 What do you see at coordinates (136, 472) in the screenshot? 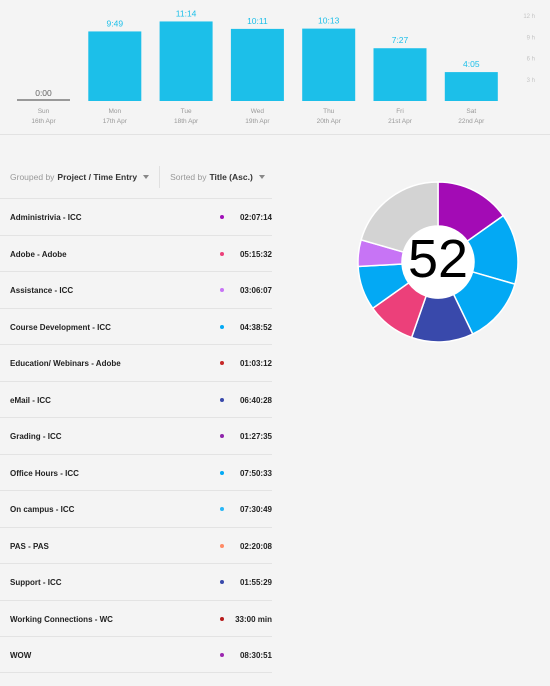
I see `list-item: Office Hours - ICC 07:50:33` at bounding box center [136, 472].